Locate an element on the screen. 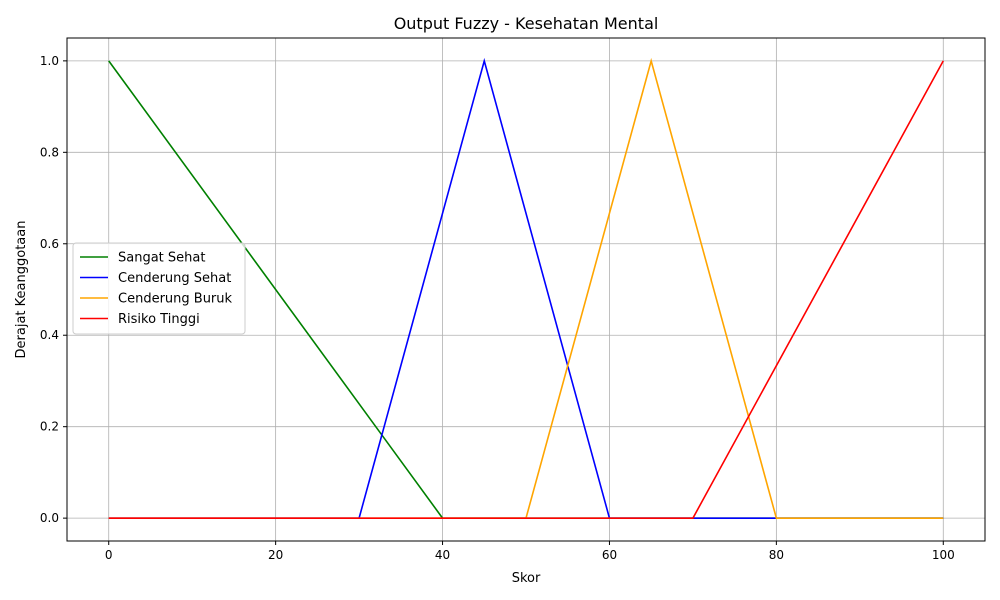 This screenshot has width=1000, height=600. legend-label-1: Sangat Sehat is located at coordinates (161, 258).